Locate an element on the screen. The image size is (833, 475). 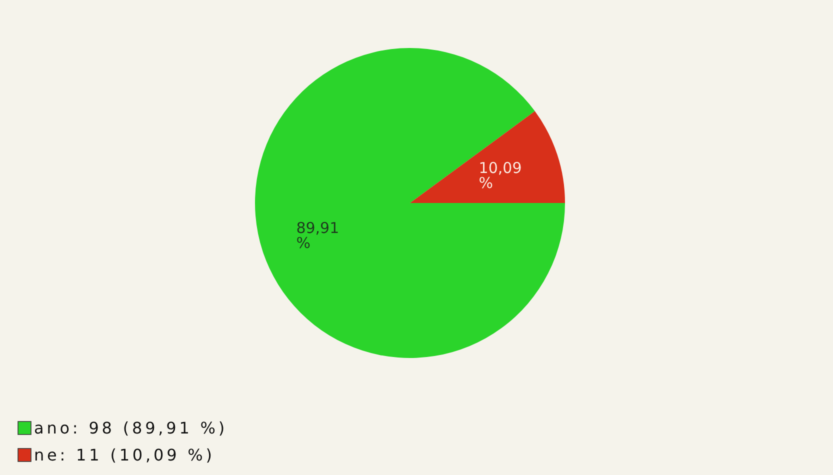
data-label: 89,91 % is located at coordinates (318, 235).